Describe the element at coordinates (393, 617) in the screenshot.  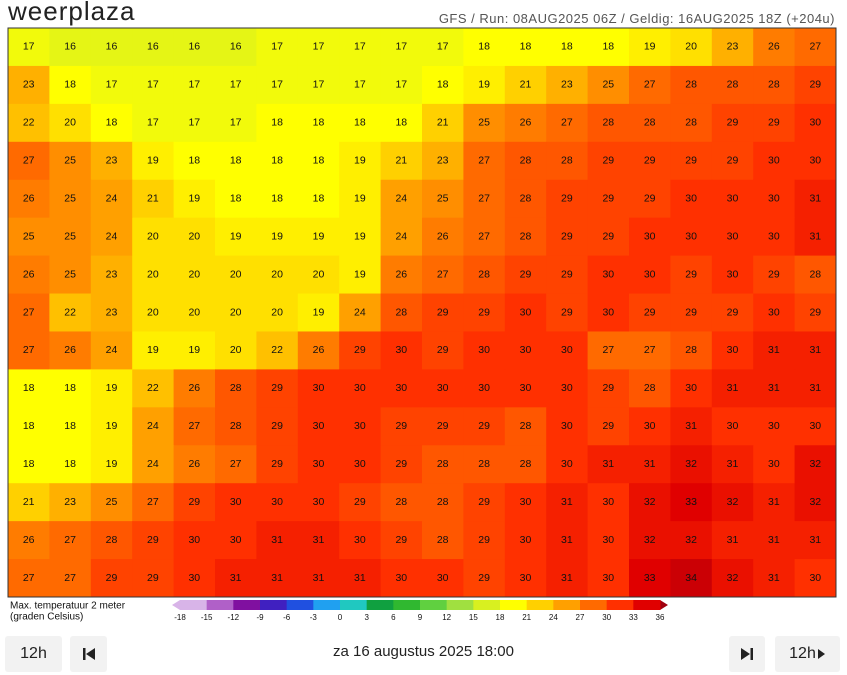
I see `colorbar-tick-label: 6` at that location.